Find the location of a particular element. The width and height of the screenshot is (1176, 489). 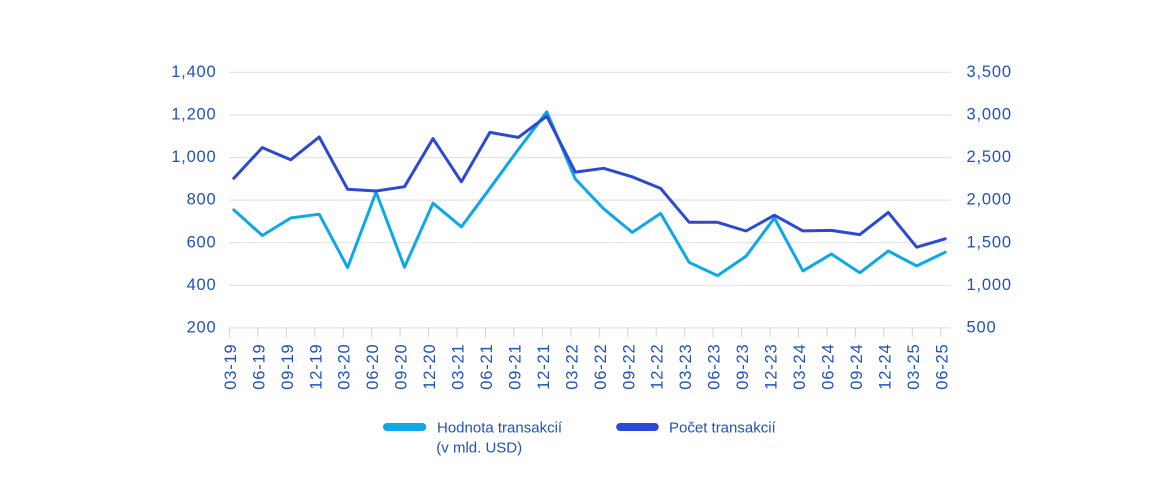

svg-text: 12-20 is located at coordinates (430, 367).